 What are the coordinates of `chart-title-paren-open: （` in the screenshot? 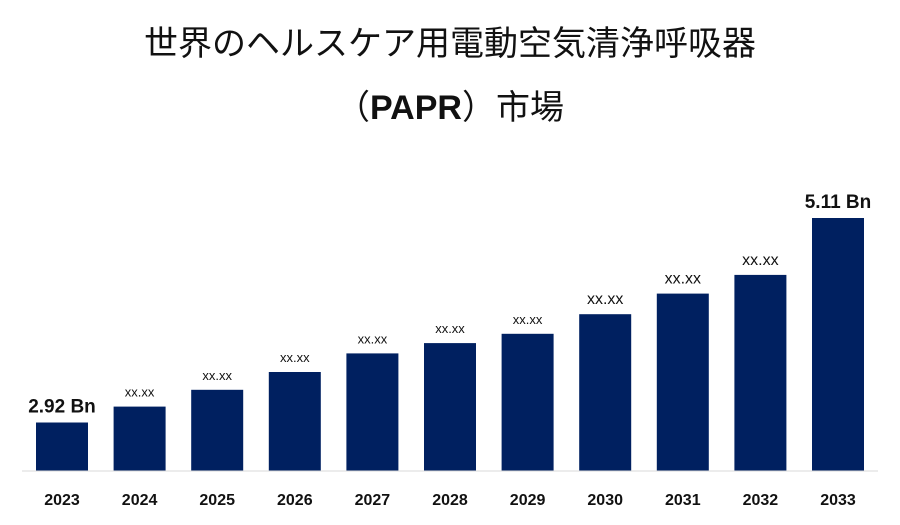 It's located at (353, 108).